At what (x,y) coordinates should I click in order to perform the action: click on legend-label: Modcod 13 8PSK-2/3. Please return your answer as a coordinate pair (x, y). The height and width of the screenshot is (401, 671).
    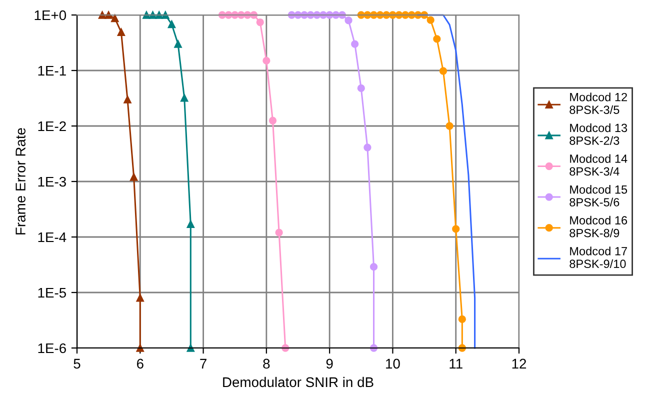
    Looking at the image, I should click on (599, 134).